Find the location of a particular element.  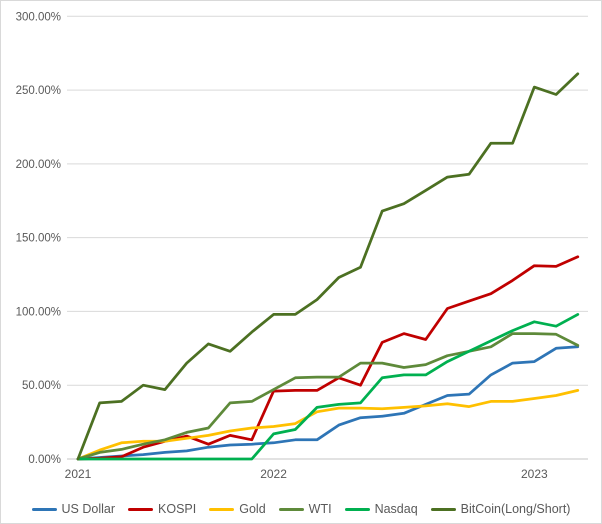

legend-swatch-us-dollar is located at coordinates (44, 509).